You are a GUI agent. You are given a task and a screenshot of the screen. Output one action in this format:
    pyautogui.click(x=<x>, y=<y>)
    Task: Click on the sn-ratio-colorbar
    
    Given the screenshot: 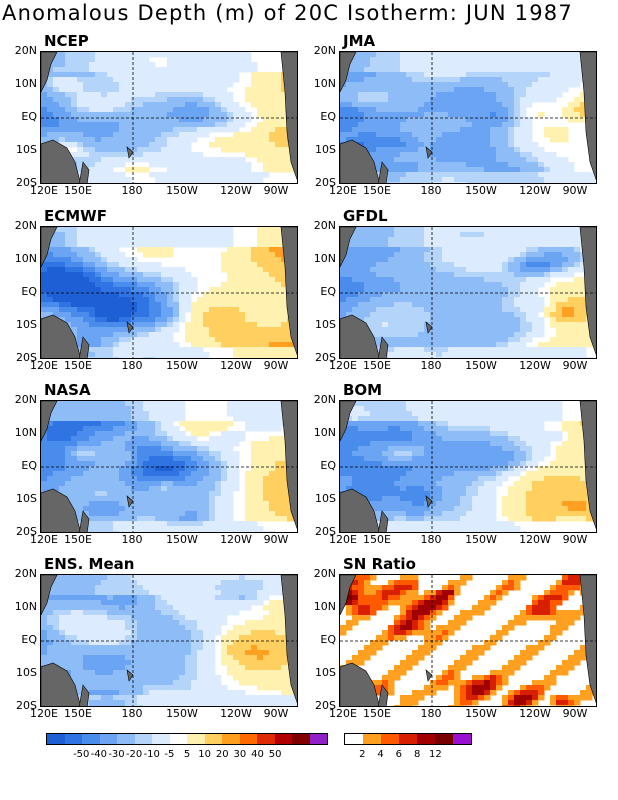 What is the action you would take?
    pyautogui.click(x=408, y=739)
    